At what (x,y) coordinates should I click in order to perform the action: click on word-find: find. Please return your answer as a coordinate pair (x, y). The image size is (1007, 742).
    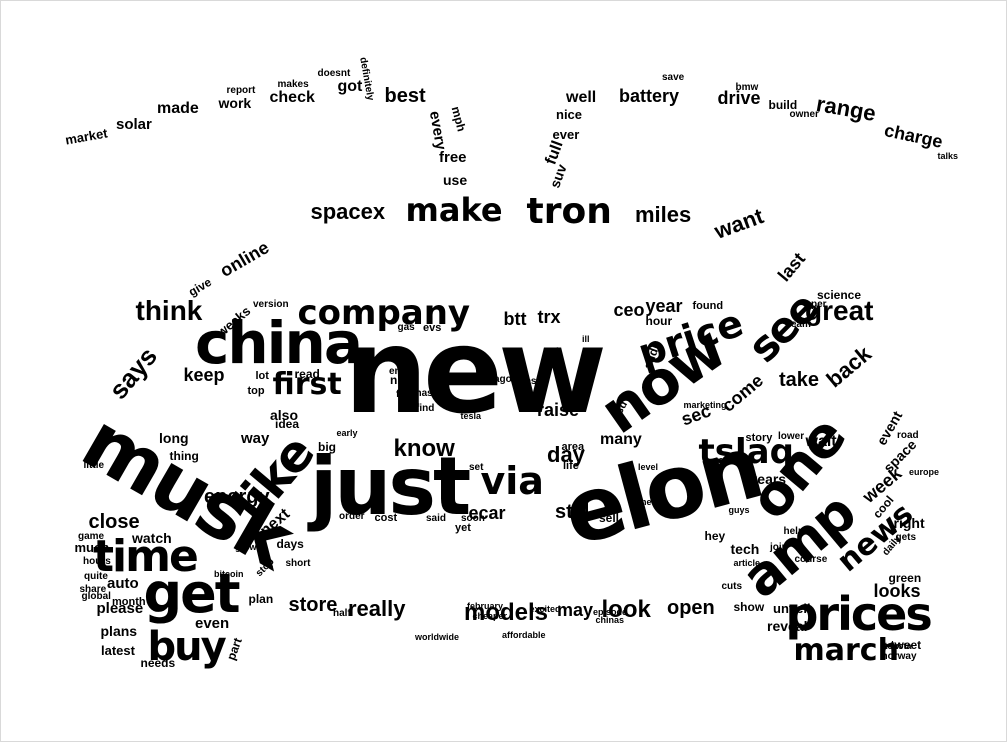
    Looking at the image, I should click on (425, 408).